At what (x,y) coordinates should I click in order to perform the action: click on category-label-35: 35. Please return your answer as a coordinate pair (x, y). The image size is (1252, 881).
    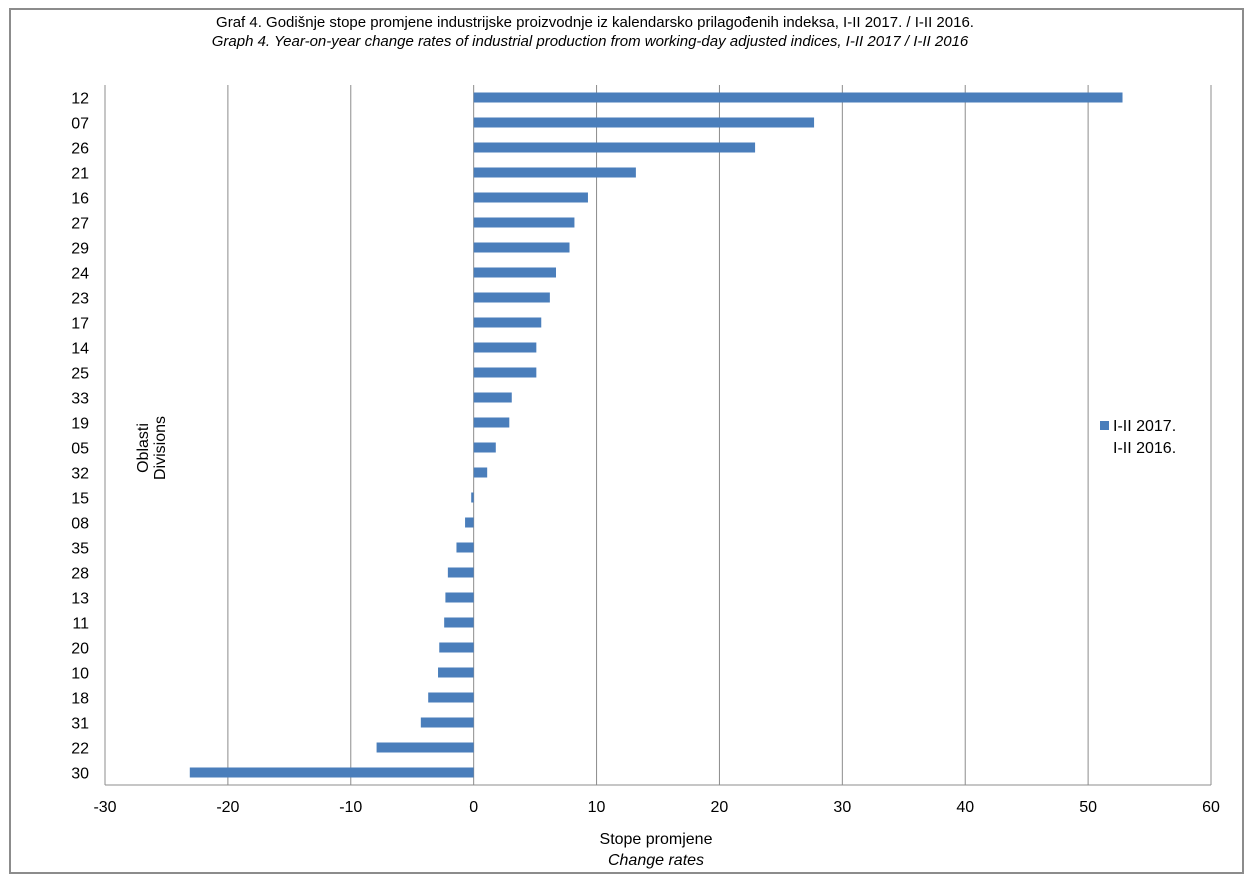
    Looking at the image, I should click on (80, 549).